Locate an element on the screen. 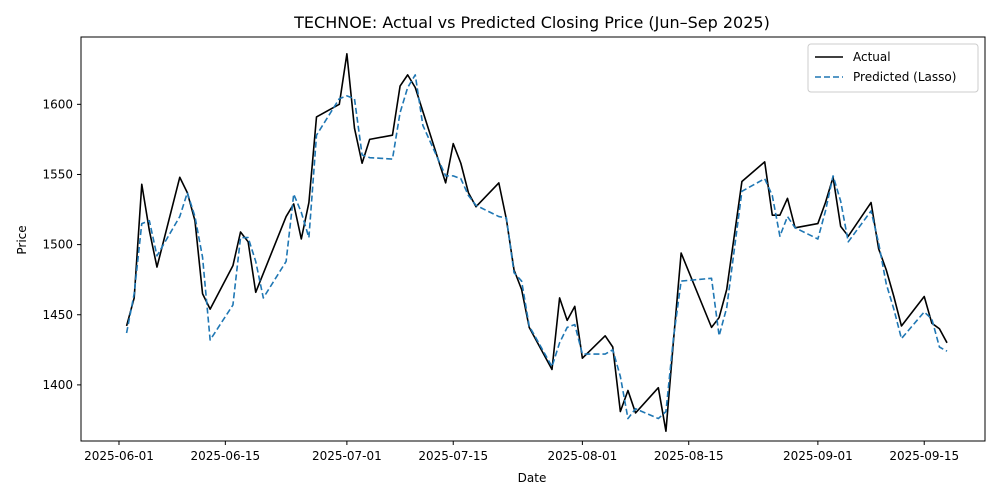  x-tick-label: 2025-08-01 is located at coordinates (583, 456).